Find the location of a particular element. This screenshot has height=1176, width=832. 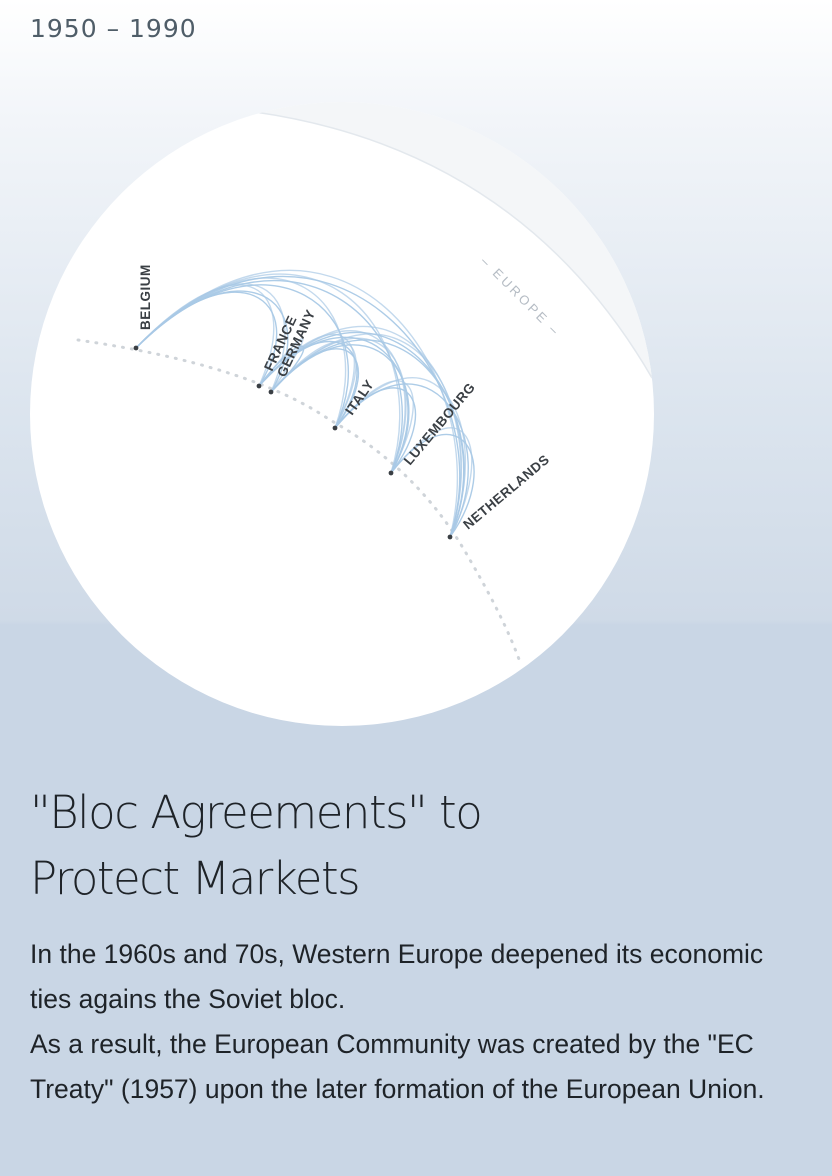

trade-link-belgium-luxembourg is located at coordinates (269, 376).